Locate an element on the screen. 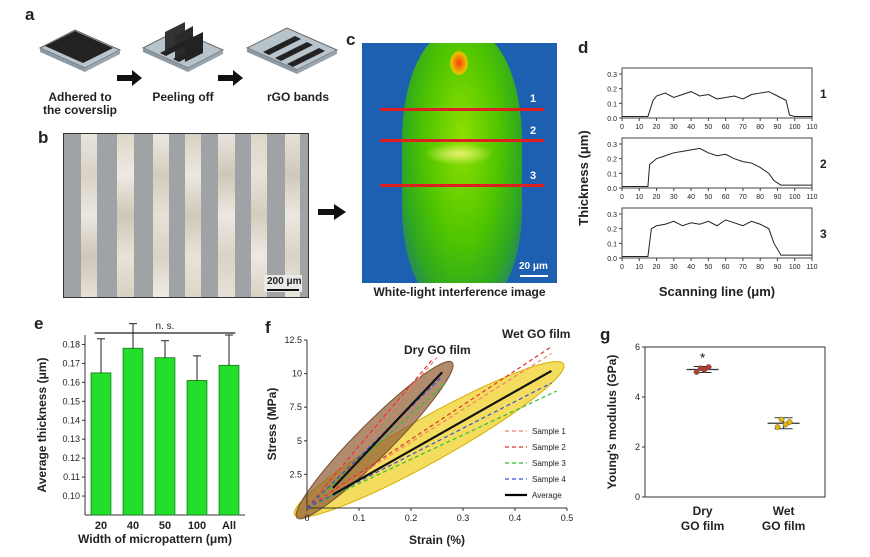 This screenshot has height=557, width=870. x-tick-label: 0.5 is located at coordinates (567, 518).